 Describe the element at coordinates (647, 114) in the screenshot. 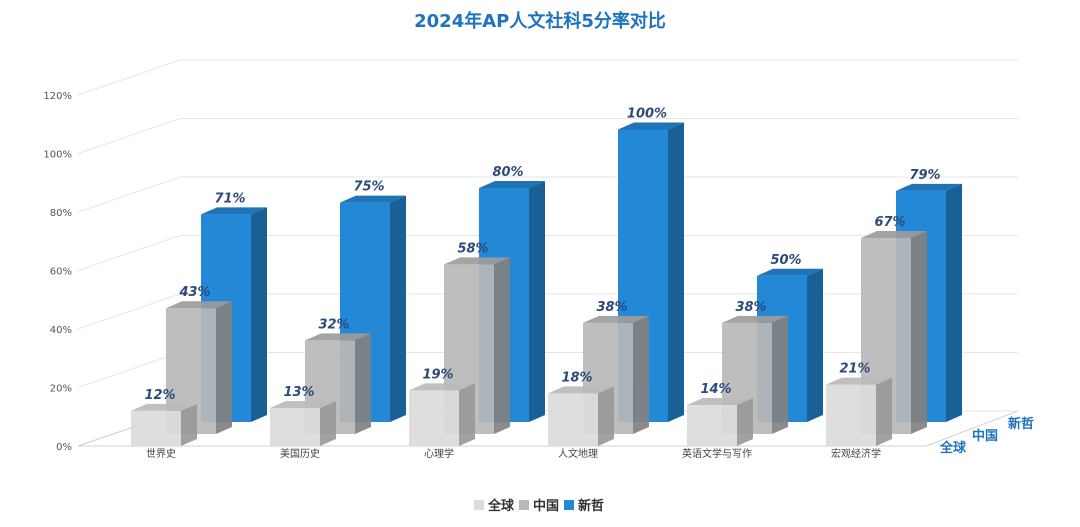

I see `data-label: 100%` at that location.